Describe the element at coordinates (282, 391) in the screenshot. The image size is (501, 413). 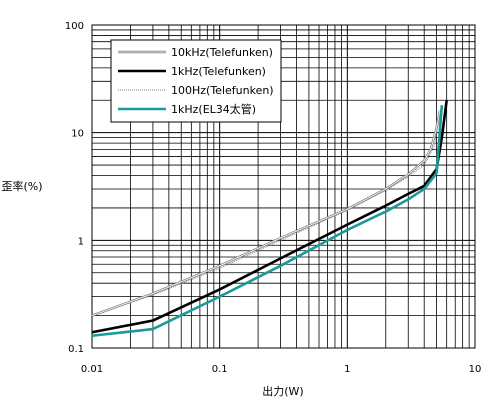
I see `x-axis-title: 出力(W)` at that location.